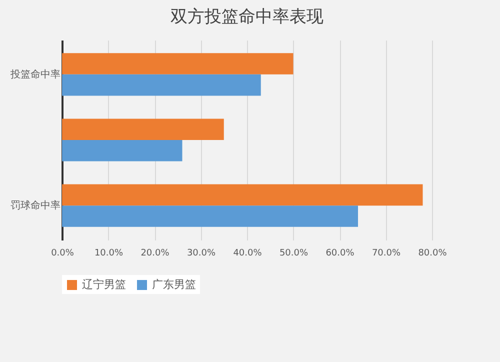 This screenshot has height=362, width=500. I want to click on x-tick-label: 50.0%, so click(293, 253).